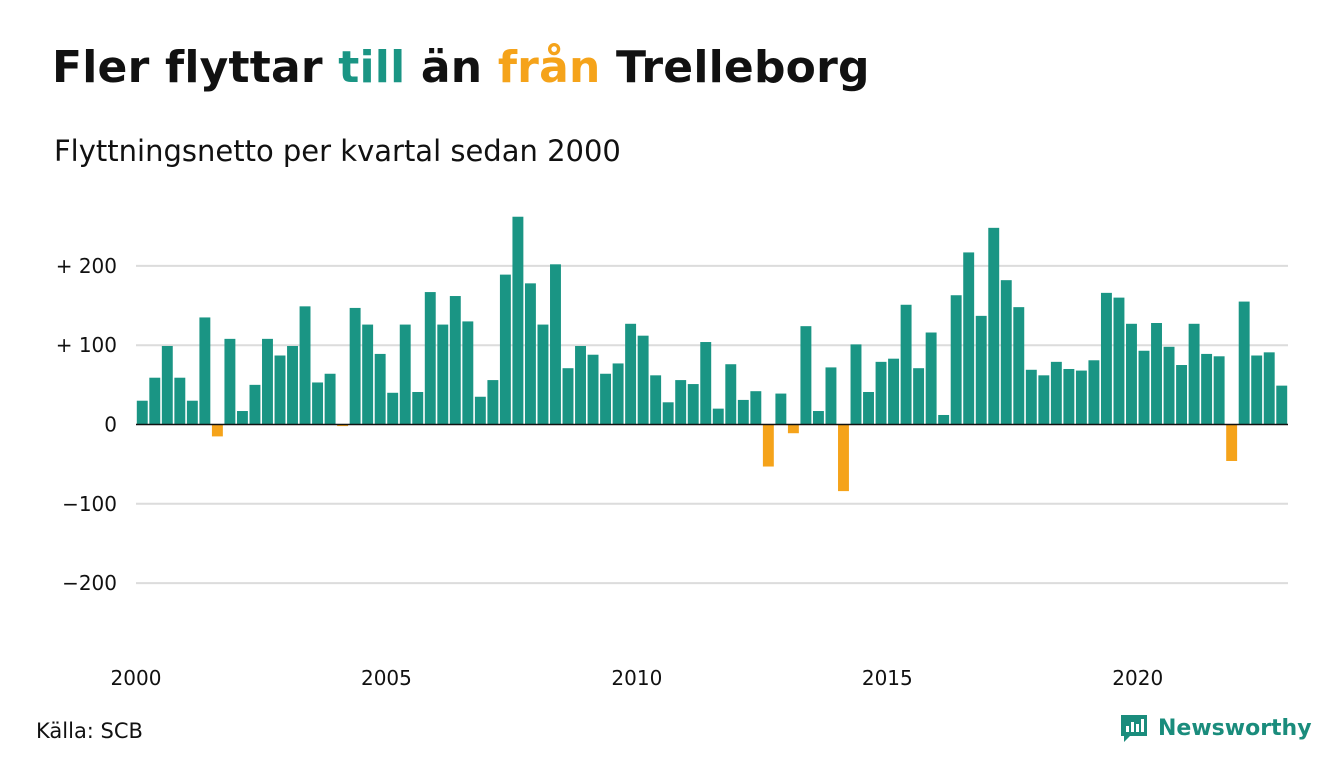 This screenshot has width=1340, height=780. I want to click on title-part-1: Fler flyttar, so click(195, 67).